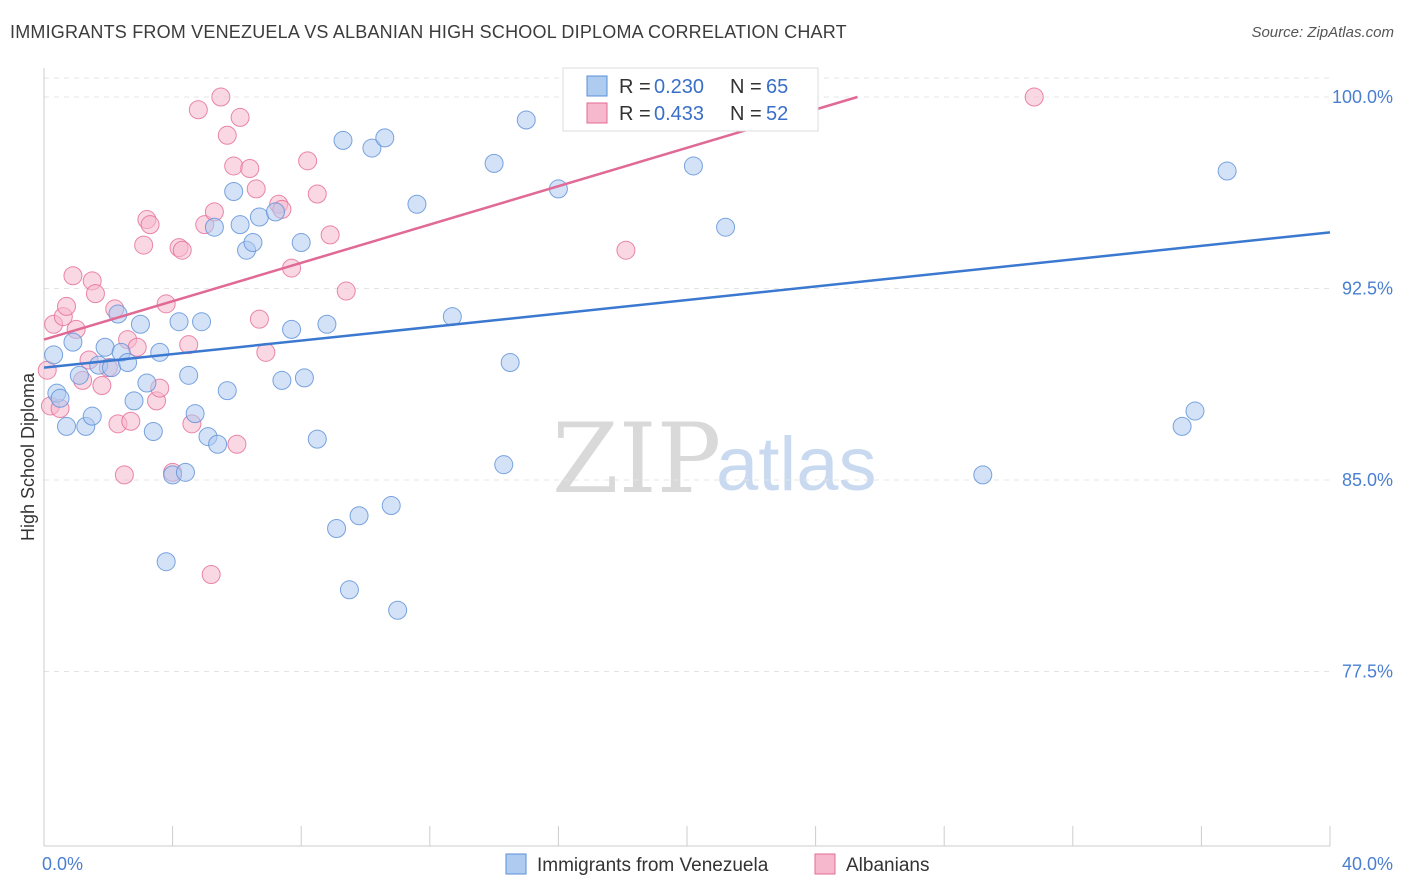  What do you see at coordinates (1322, 32) in the screenshot?
I see `source-label: Source: ZipAtlas.com` at bounding box center [1322, 32].